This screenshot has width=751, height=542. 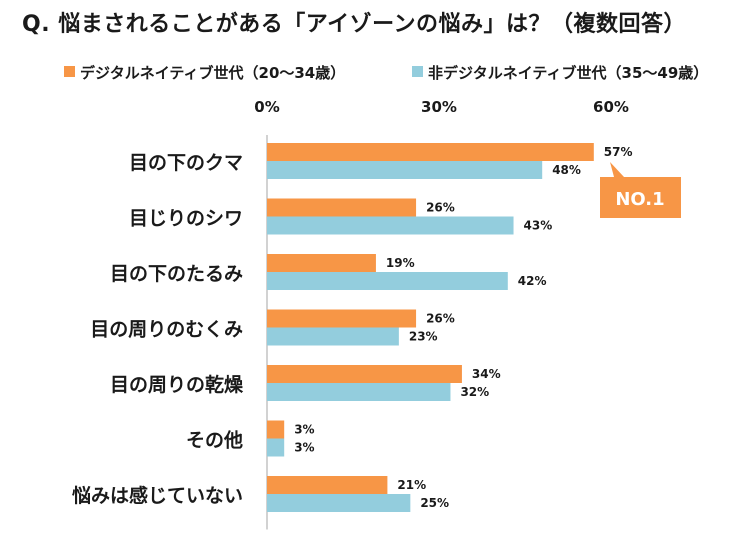 I want to click on legend-swatch-series1, so click(x=69, y=71).